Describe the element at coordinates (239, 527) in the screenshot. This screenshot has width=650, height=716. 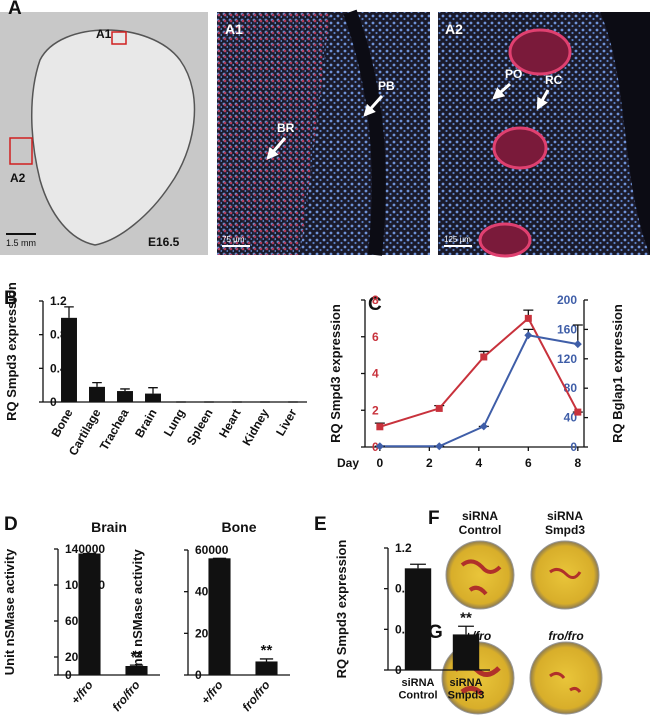
I see `chart-title: Bone` at that location.